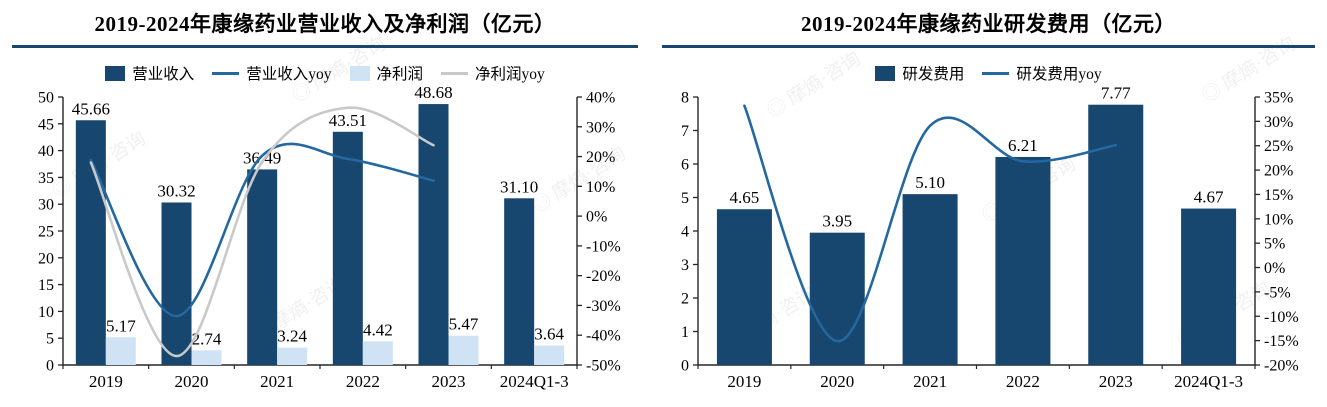 The width and height of the screenshot is (1327, 407). I want to click on revenue-value-label: 43.51, so click(348, 120).